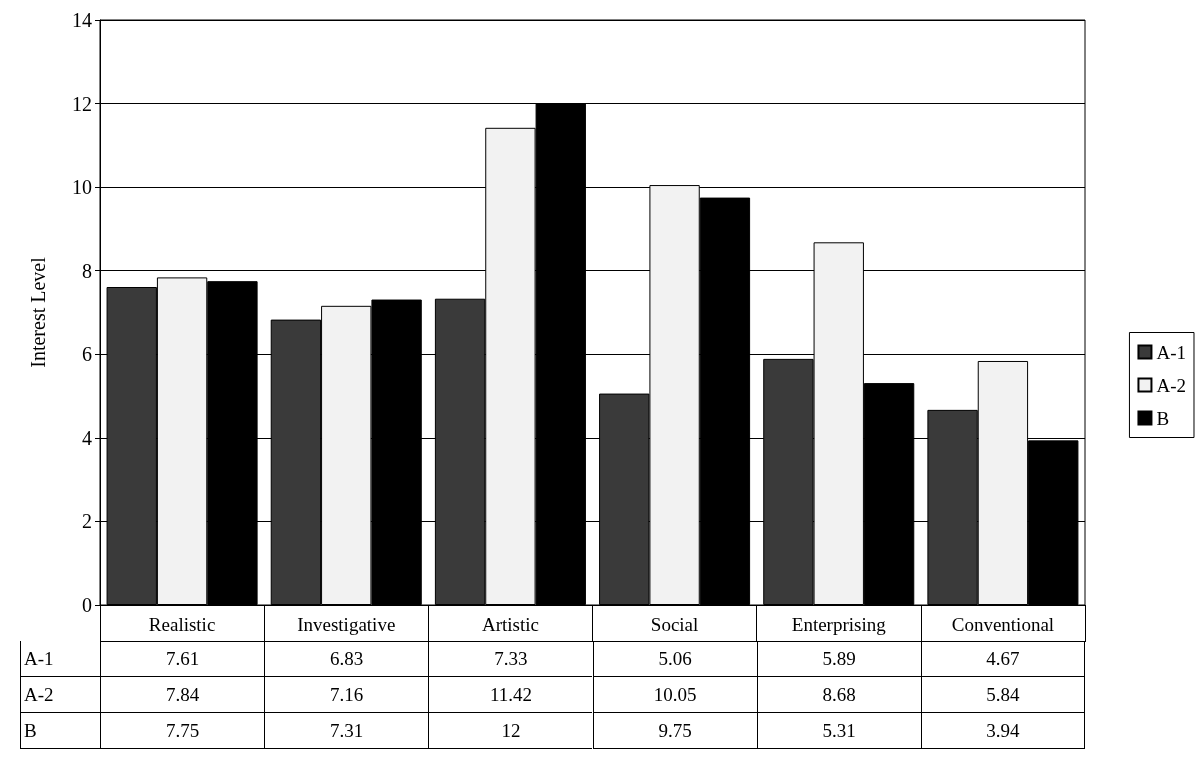  Describe the element at coordinates (1002, 659) in the screenshot. I see `data-label: 4.67` at that location.